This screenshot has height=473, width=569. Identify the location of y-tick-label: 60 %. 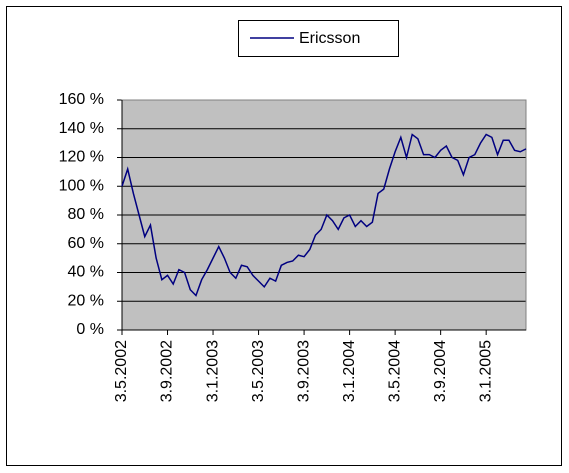
(86, 243).